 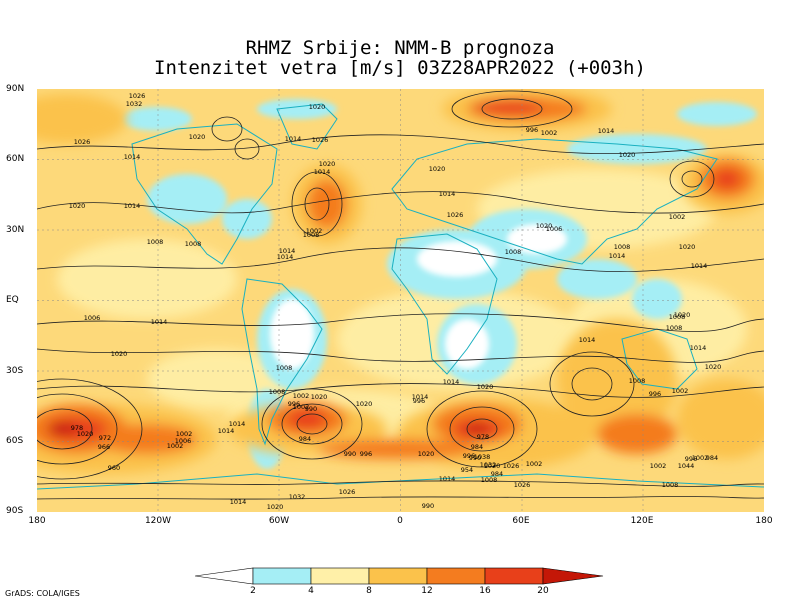 I want to click on wind-field-very-calm, so click(x=418, y=296).